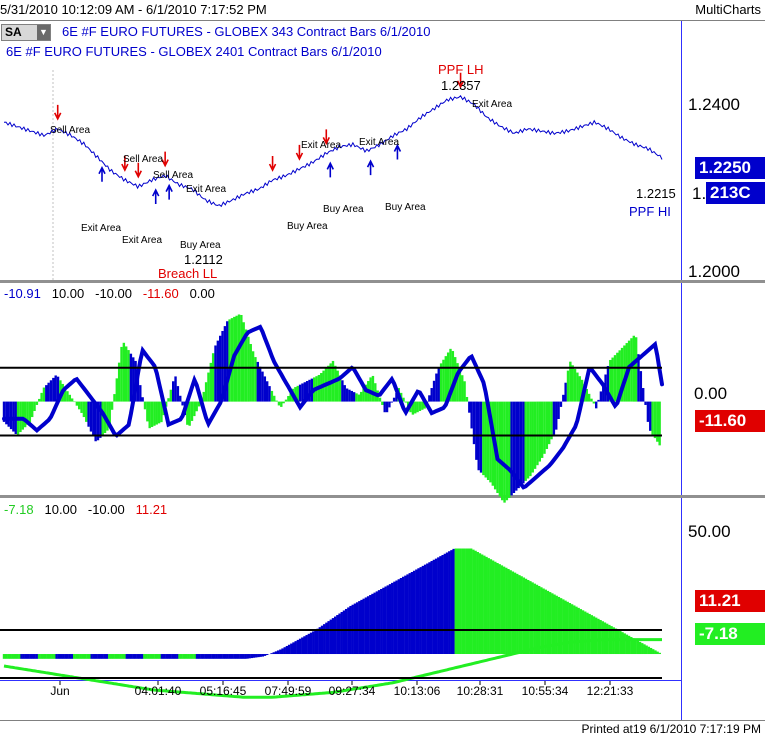  Describe the element at coordinates (656, 193) in the screenshot. I see `ppf-hl-value: 1.2215` at that location.